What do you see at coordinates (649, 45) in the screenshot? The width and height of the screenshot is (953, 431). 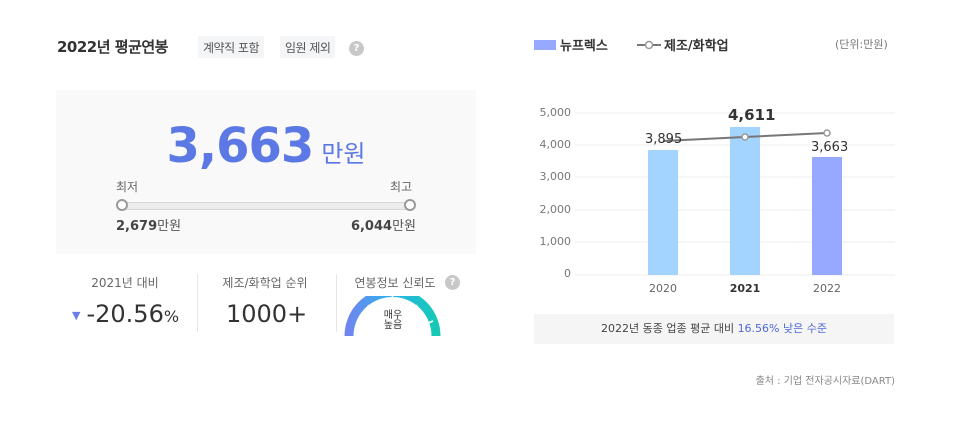 I see `legend-line-marker-icon` at bounding box center [649, 45].